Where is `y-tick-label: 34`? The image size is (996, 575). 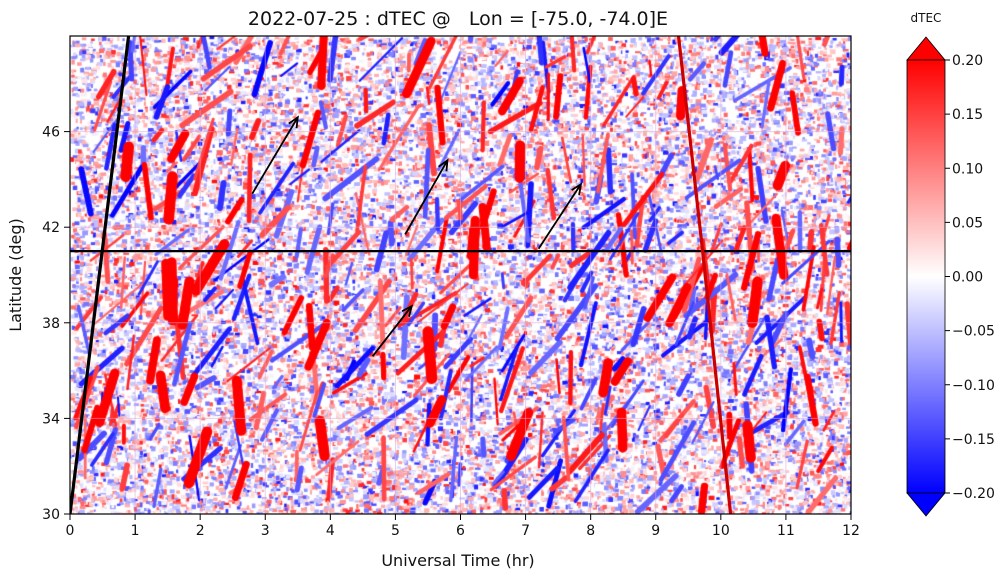 y-tick-label: 34 is located at coordinates (51, 419).